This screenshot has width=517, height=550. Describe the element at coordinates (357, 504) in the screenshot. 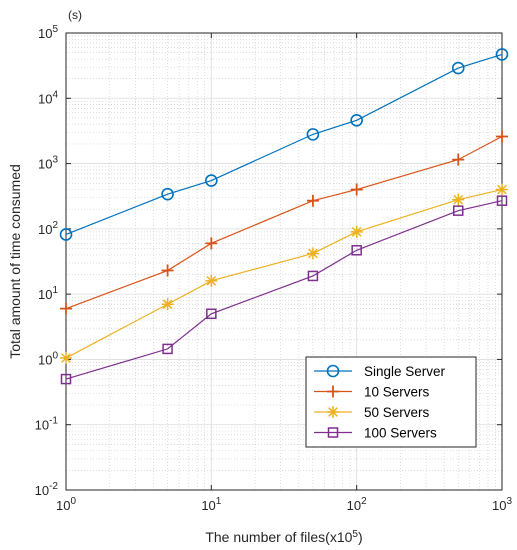

I see `x-tick-label: 10²` at that location.